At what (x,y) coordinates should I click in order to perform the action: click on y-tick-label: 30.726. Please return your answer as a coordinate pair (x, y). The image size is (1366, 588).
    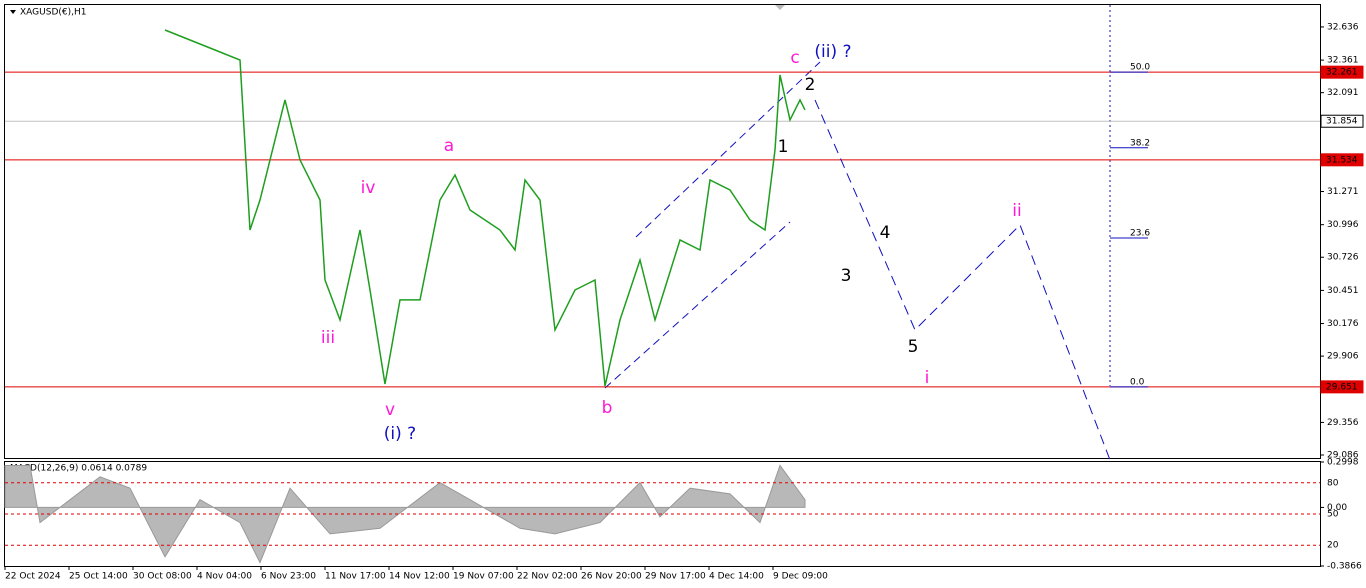
    Looking at the image, I should click on (1343, 258).